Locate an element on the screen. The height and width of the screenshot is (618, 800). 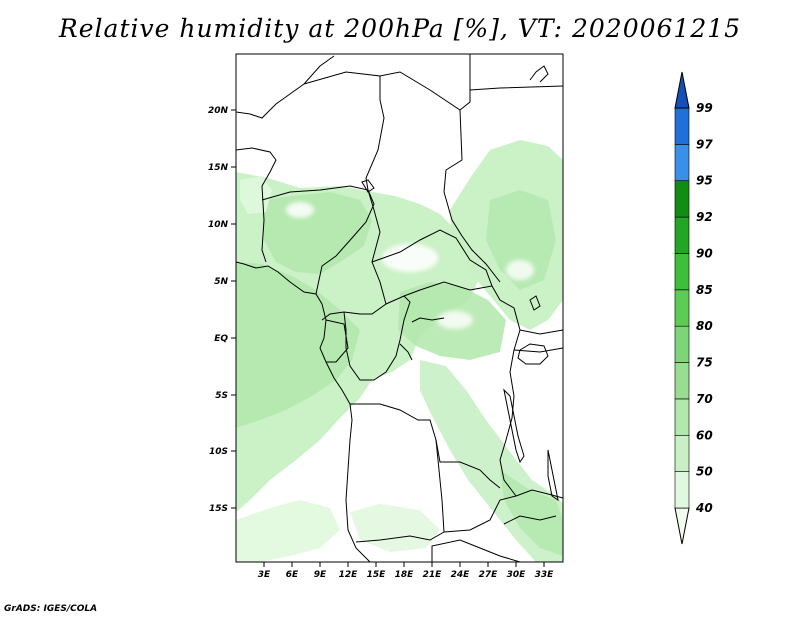
lat-tick-label: 10S is located at coordinates (218, 452).